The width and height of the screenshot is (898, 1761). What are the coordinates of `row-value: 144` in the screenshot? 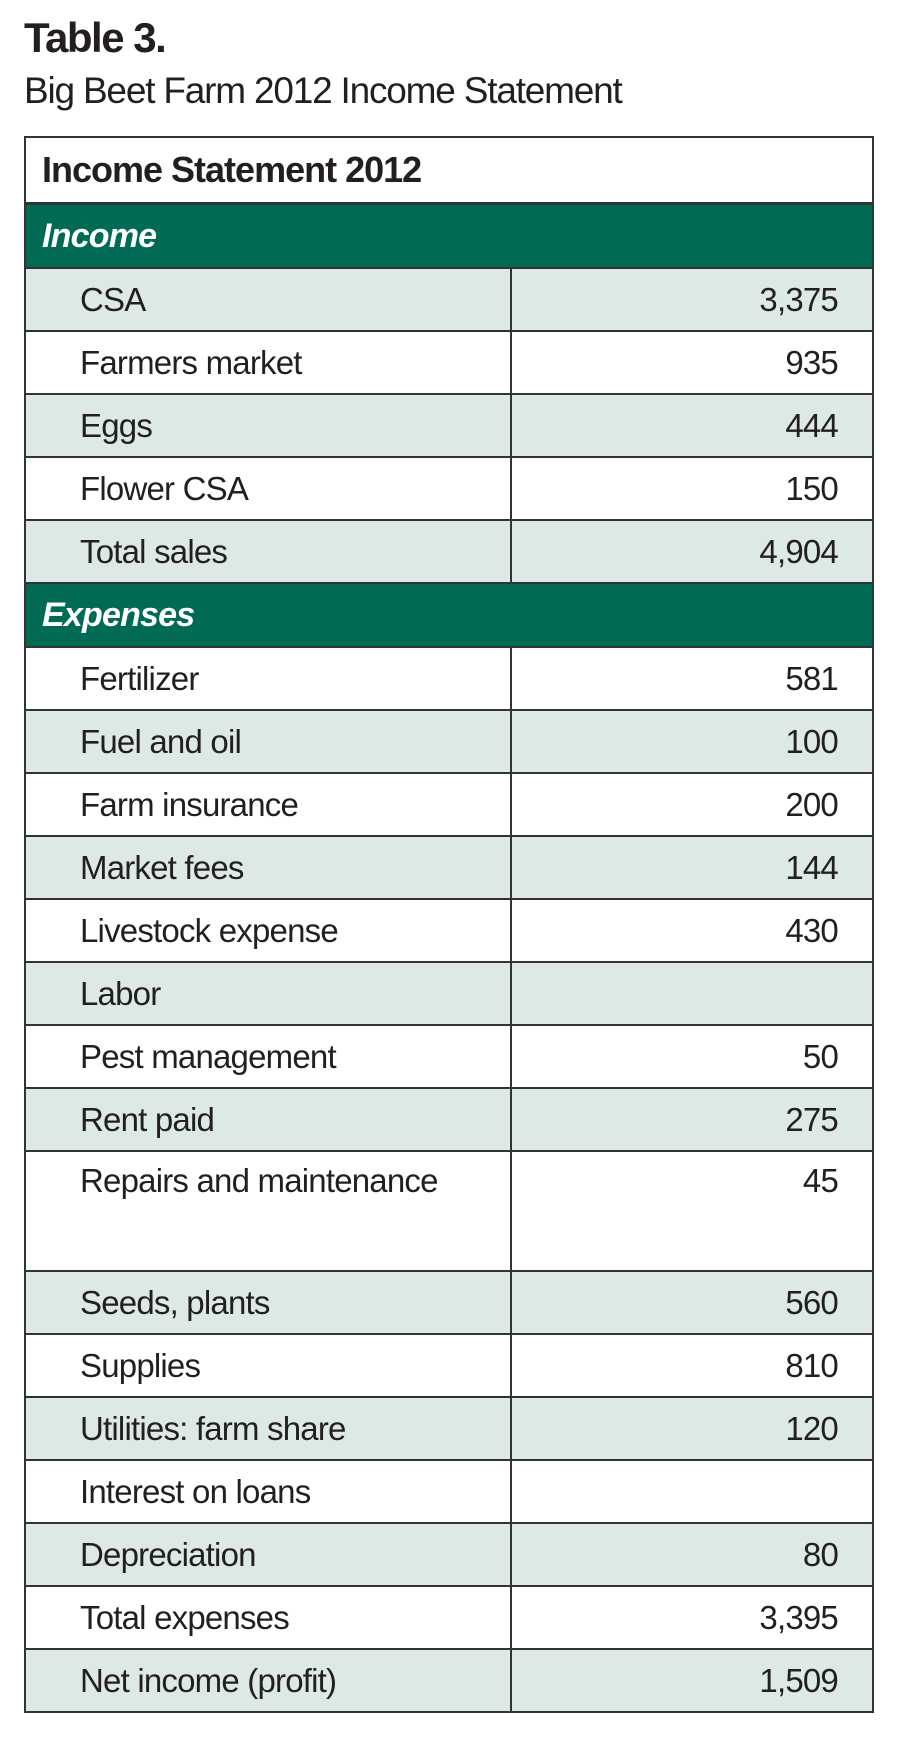 It's located at (692, 867).